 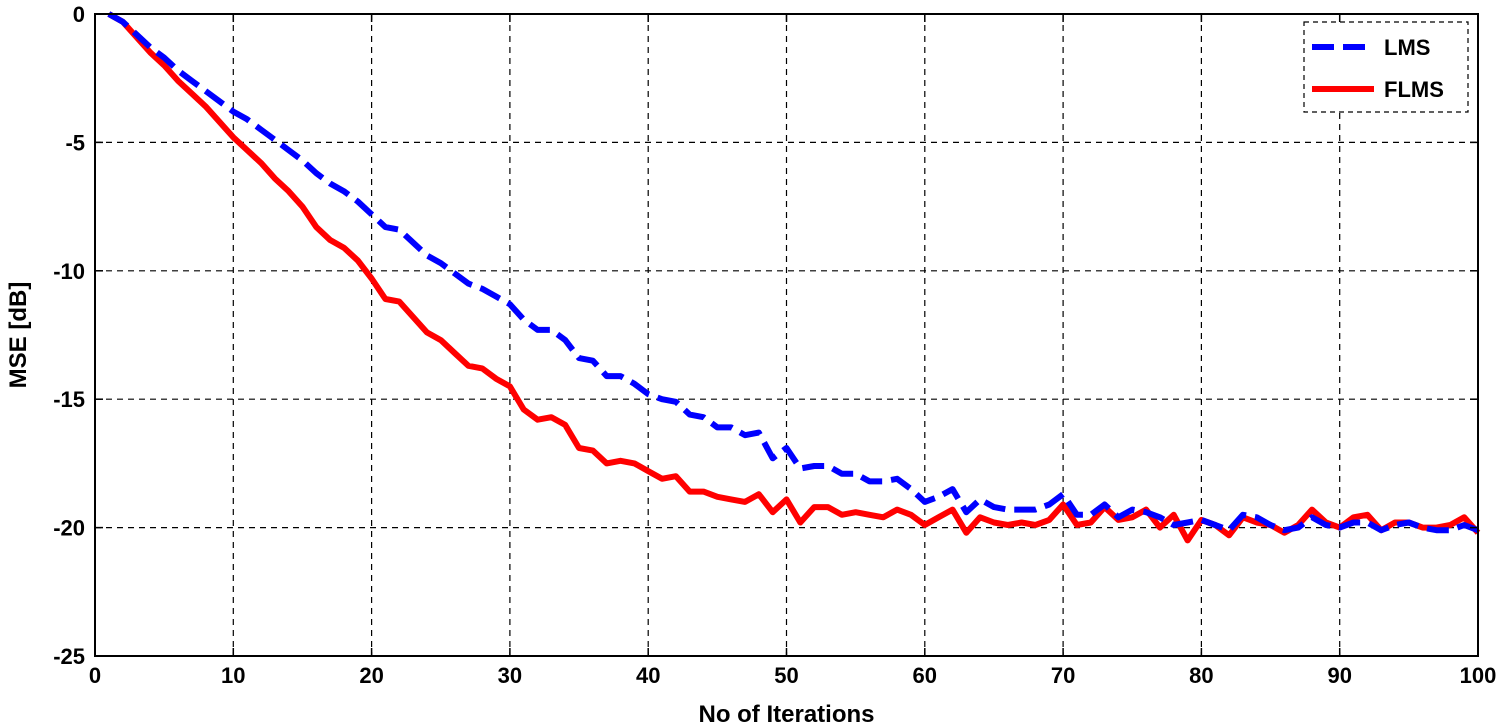 I want to click on legend-box, so click(x=1386, y=67).